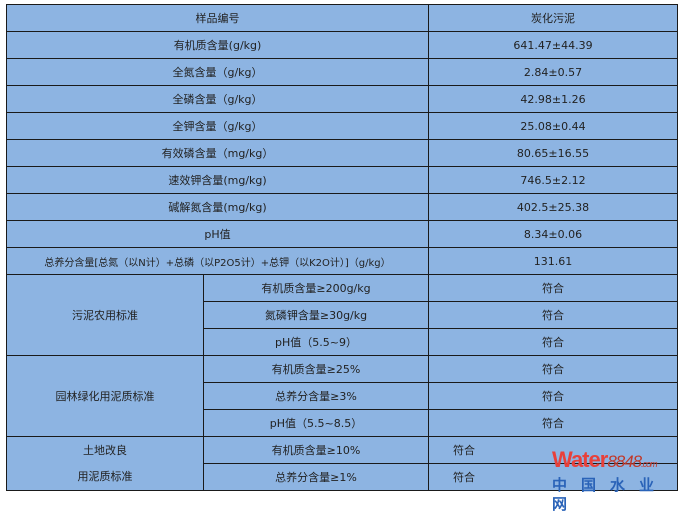 Image resolution: width=681 pixels, height=514 pixels. I want to click on table-row: pH值 8.34±0.06, so click(342, 234).